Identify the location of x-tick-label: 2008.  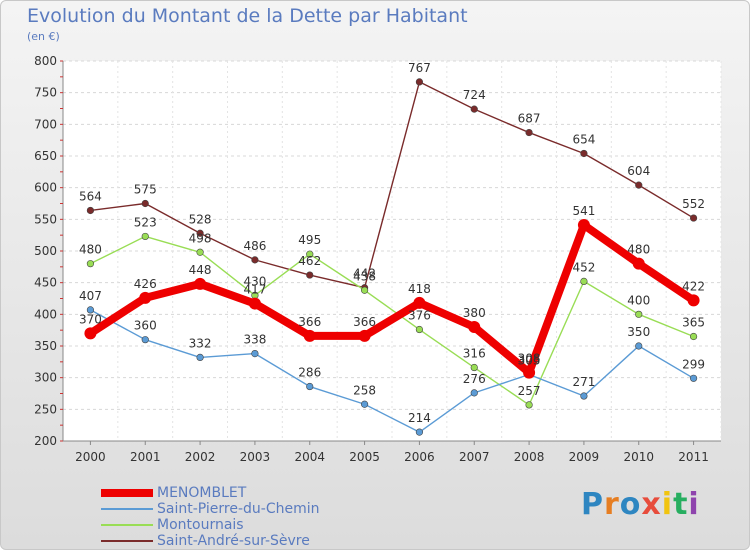
(529, 457).